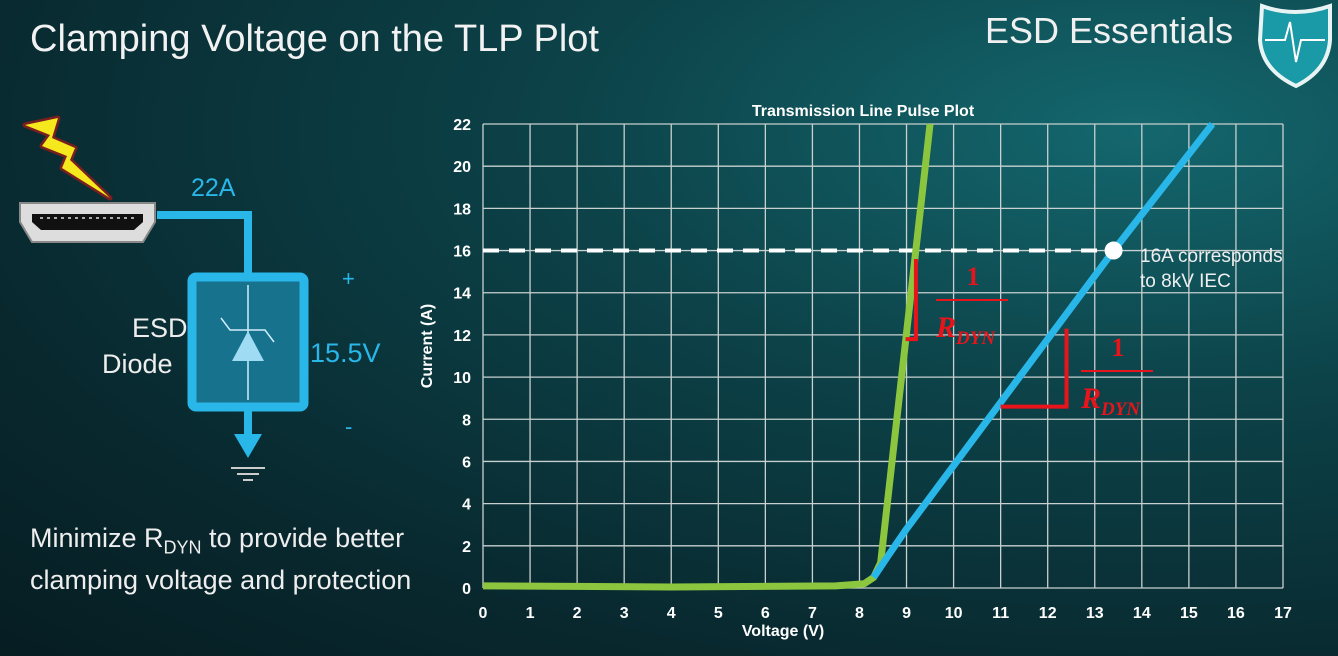 The width and height of the screenshot is (1338, 656). Describe the element at coordinates (462, 252) in the screenshot. I see `y-tick-label: 16` at that location.